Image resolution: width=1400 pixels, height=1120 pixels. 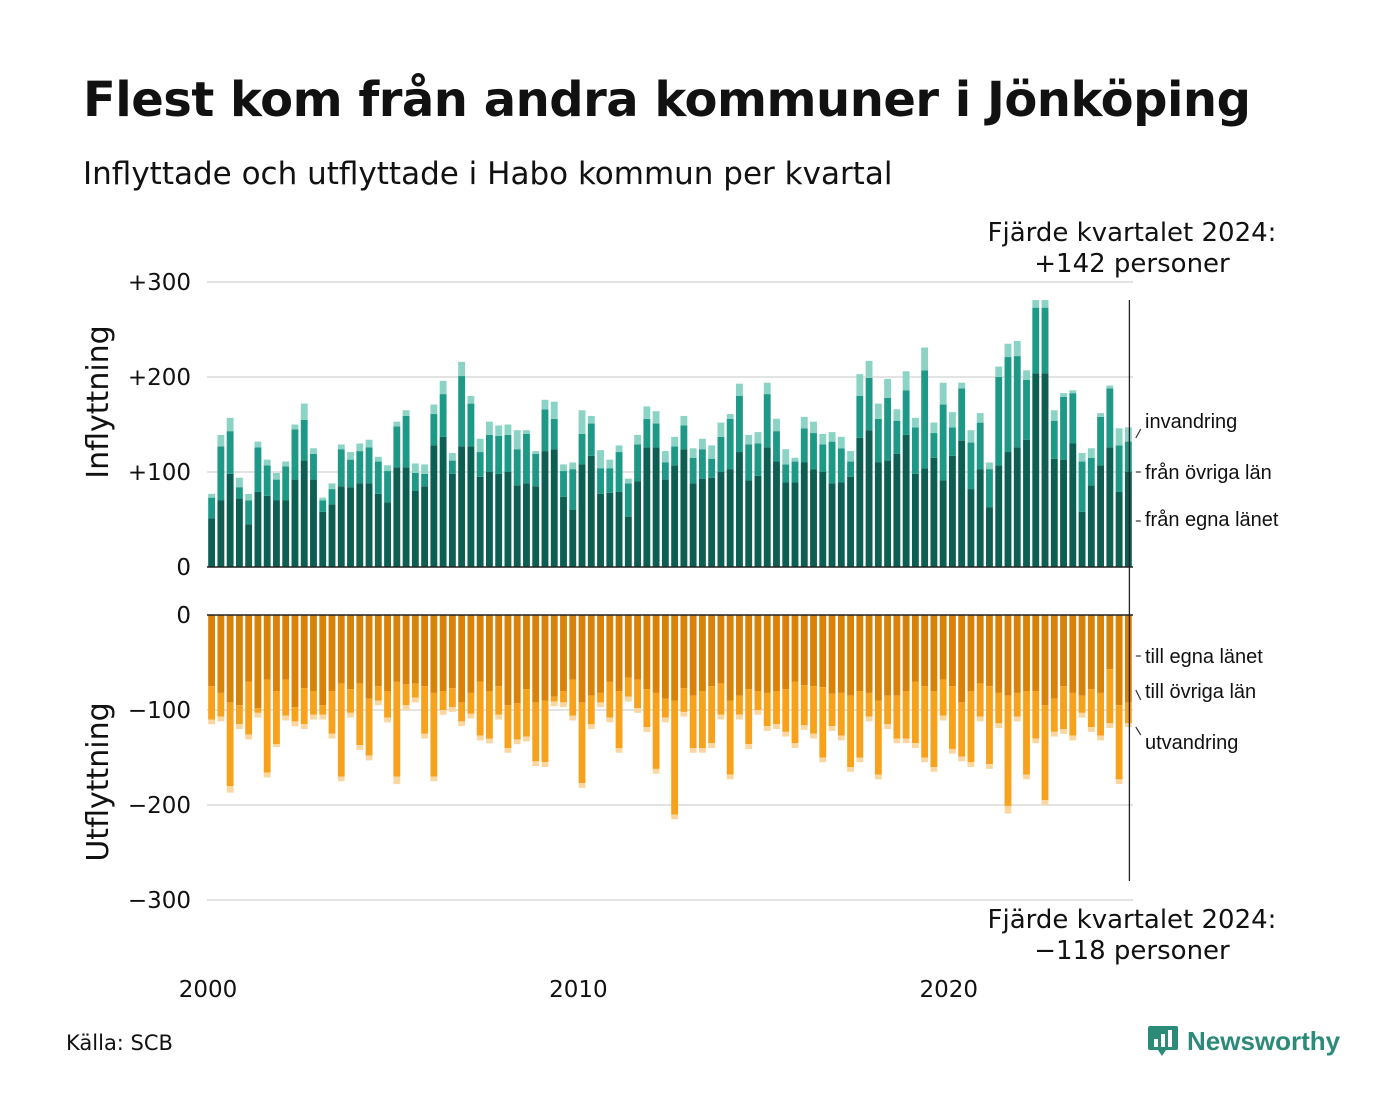 I want to click on ytick-label-top: +100, so click(x=159, y=473).